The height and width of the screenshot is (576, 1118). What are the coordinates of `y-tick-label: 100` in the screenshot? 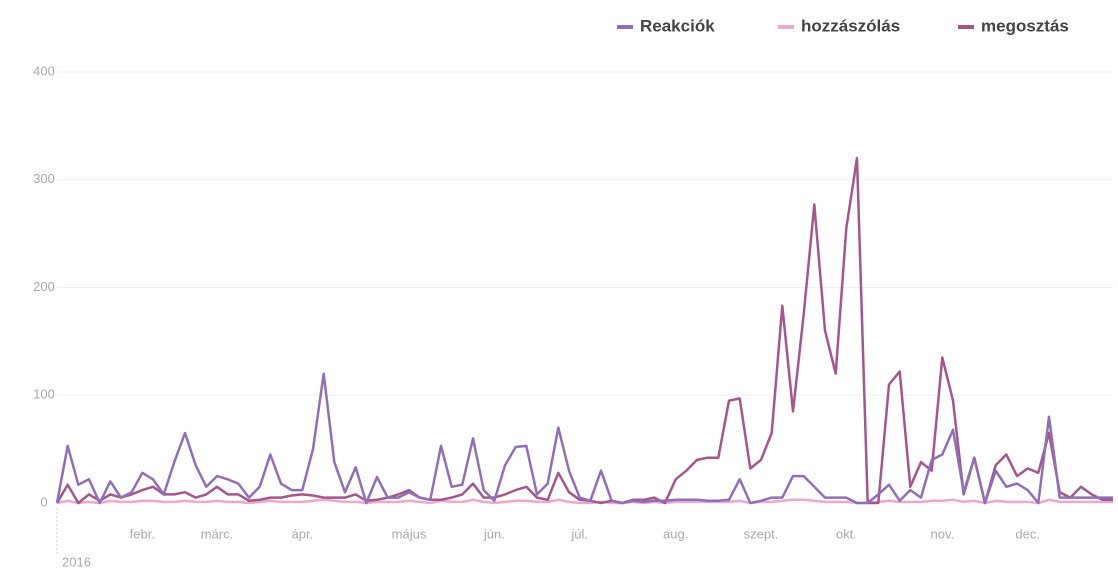 It's located at (44, 394).